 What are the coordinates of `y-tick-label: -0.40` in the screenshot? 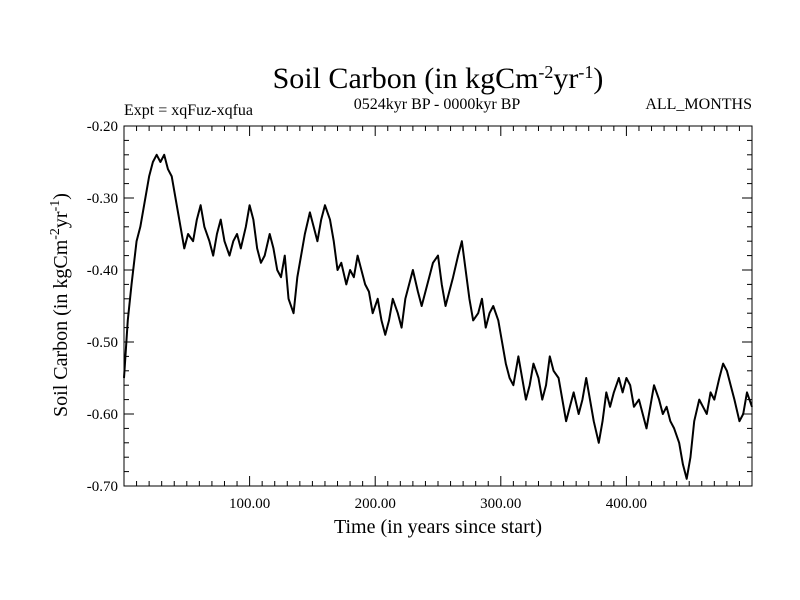 It's located at (102, 271).